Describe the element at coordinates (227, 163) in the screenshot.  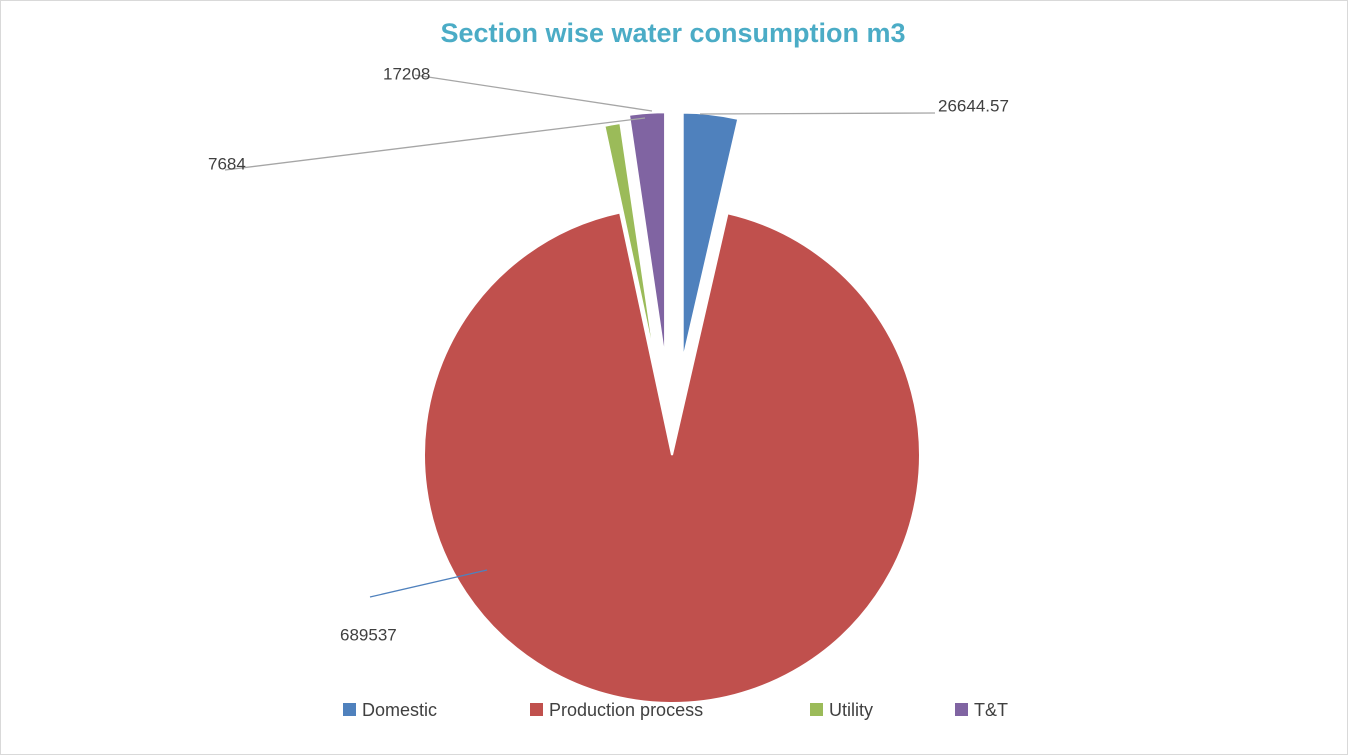
I see `data-label: 7684` at that location.